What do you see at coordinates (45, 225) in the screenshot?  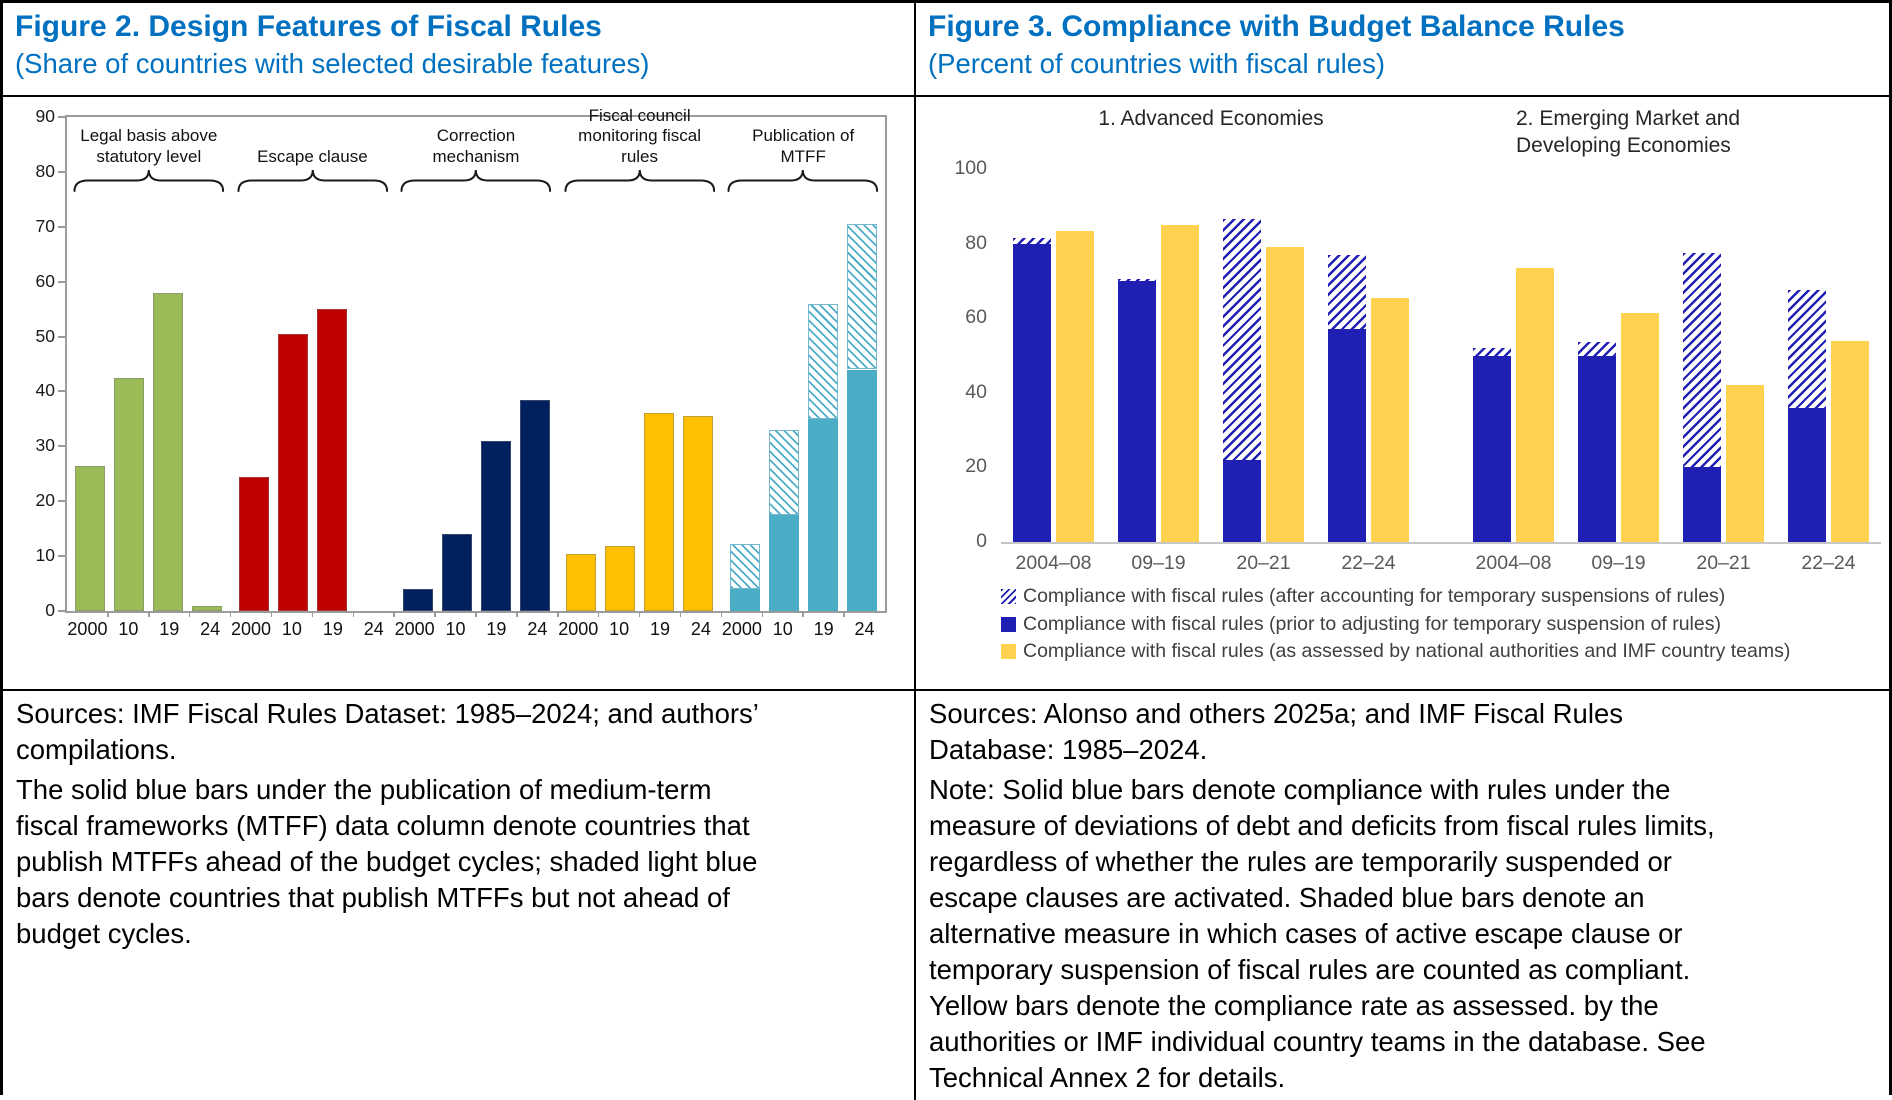 I see `y-axis-label: 70` at bounding box center [45, 225].